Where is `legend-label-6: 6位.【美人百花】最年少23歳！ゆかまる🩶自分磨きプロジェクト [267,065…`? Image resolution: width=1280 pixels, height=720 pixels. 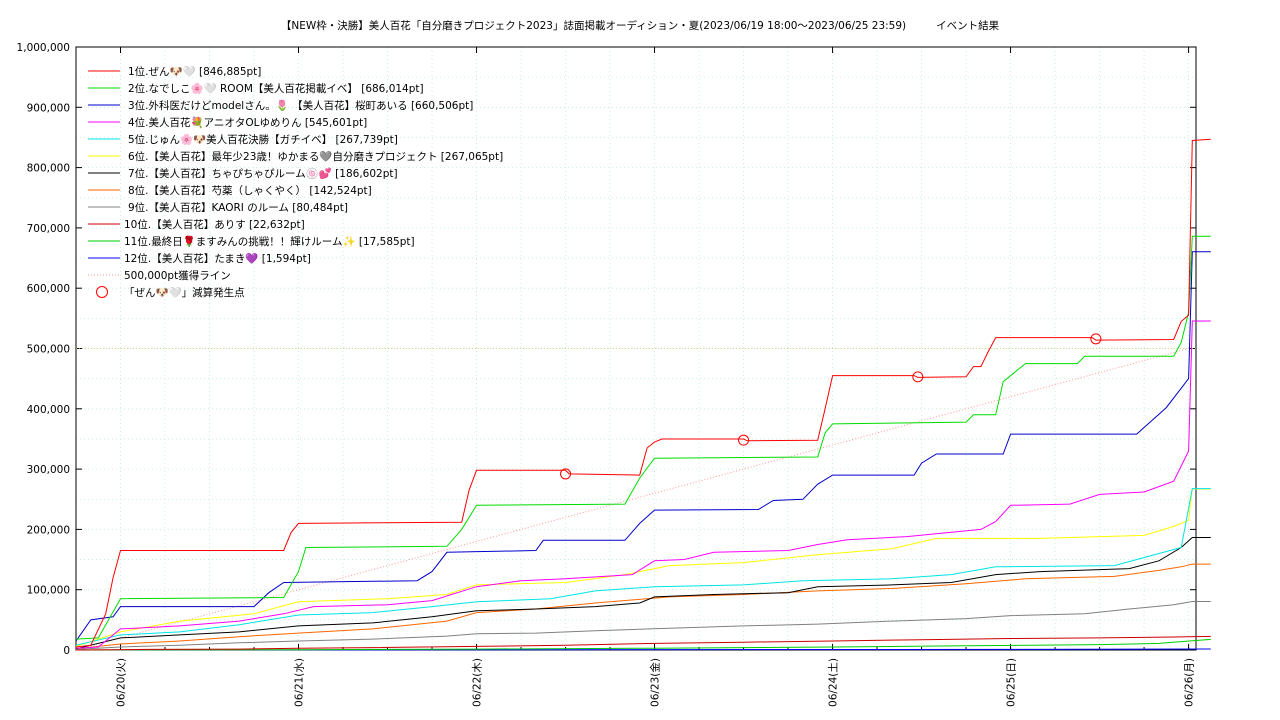
legend-label-6: 6位.【美人百花】最年少23歳！ゆかまる🩶自分磨きプロジェクト [267,065… is located at coordinates (315, 156).